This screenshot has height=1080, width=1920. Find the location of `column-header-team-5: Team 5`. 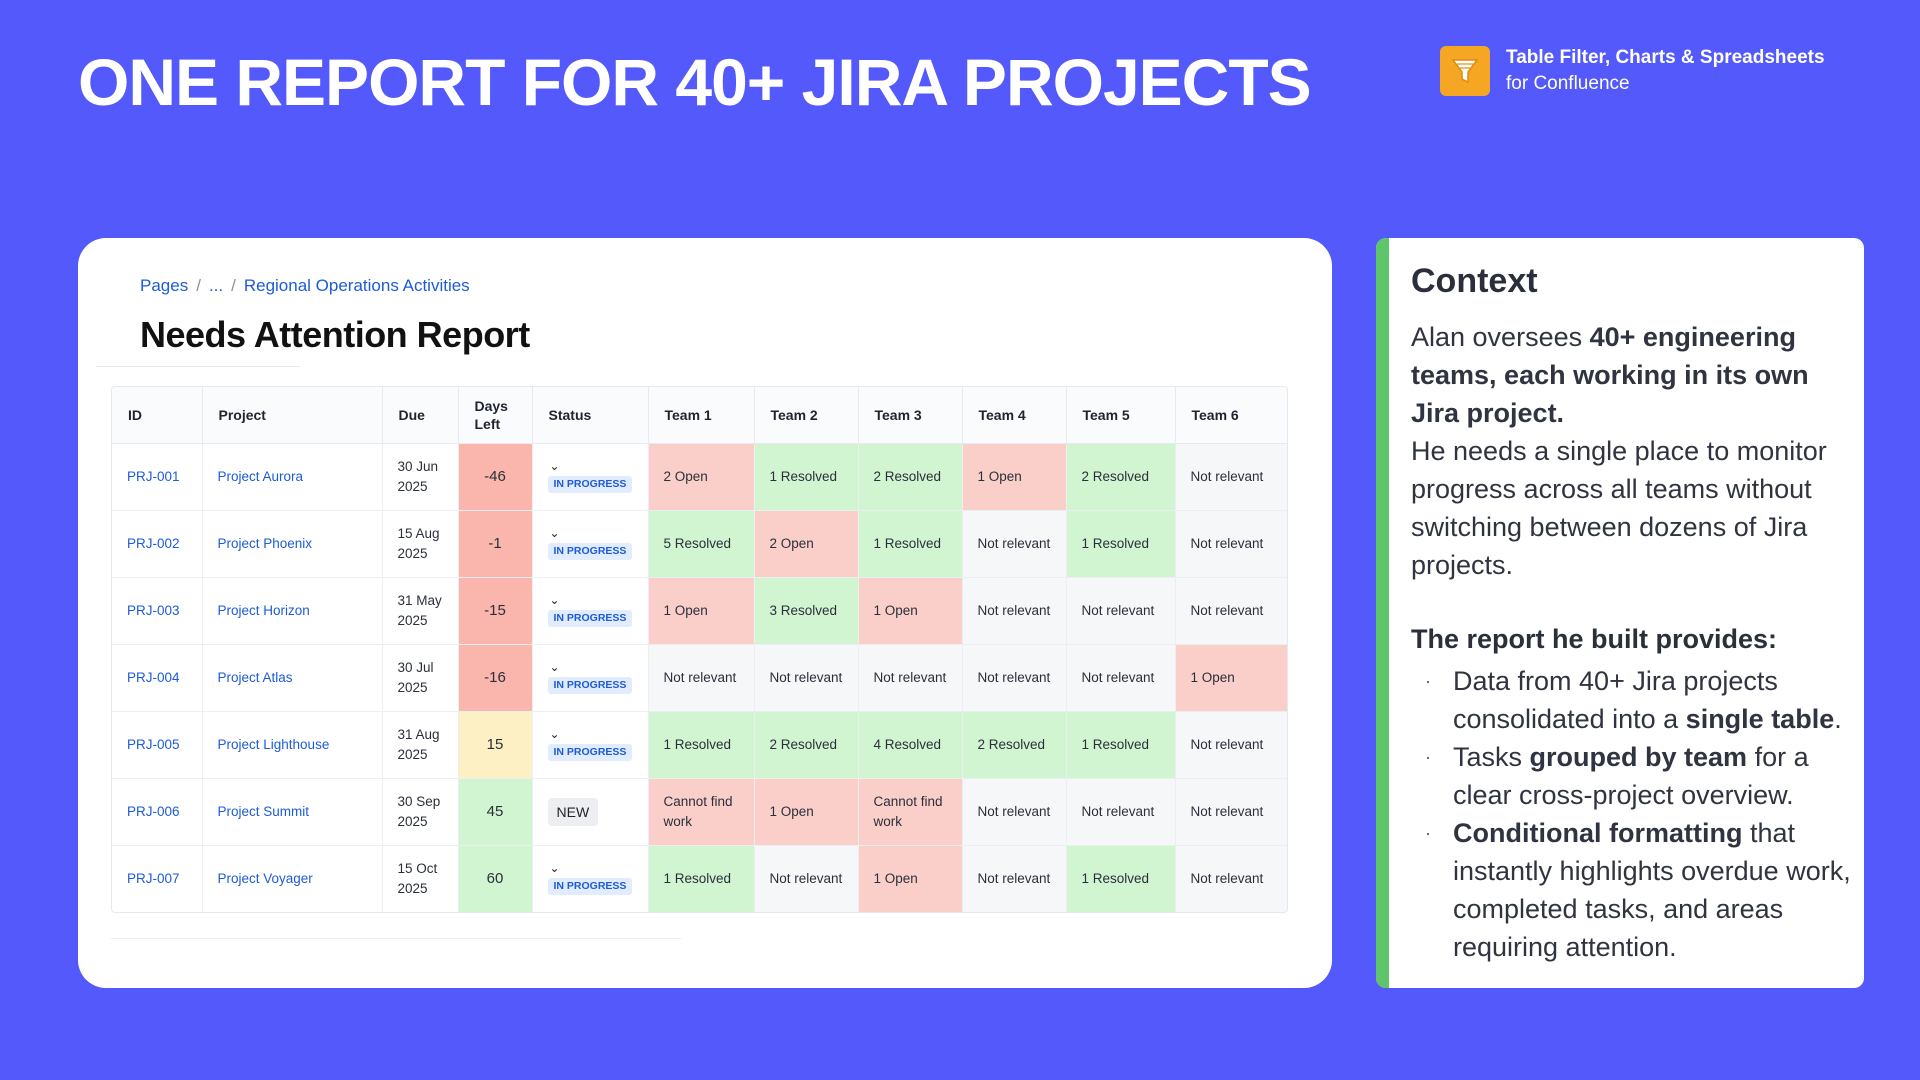

column-header-team-5: Team 5 is located at coordinates (1121, 415).